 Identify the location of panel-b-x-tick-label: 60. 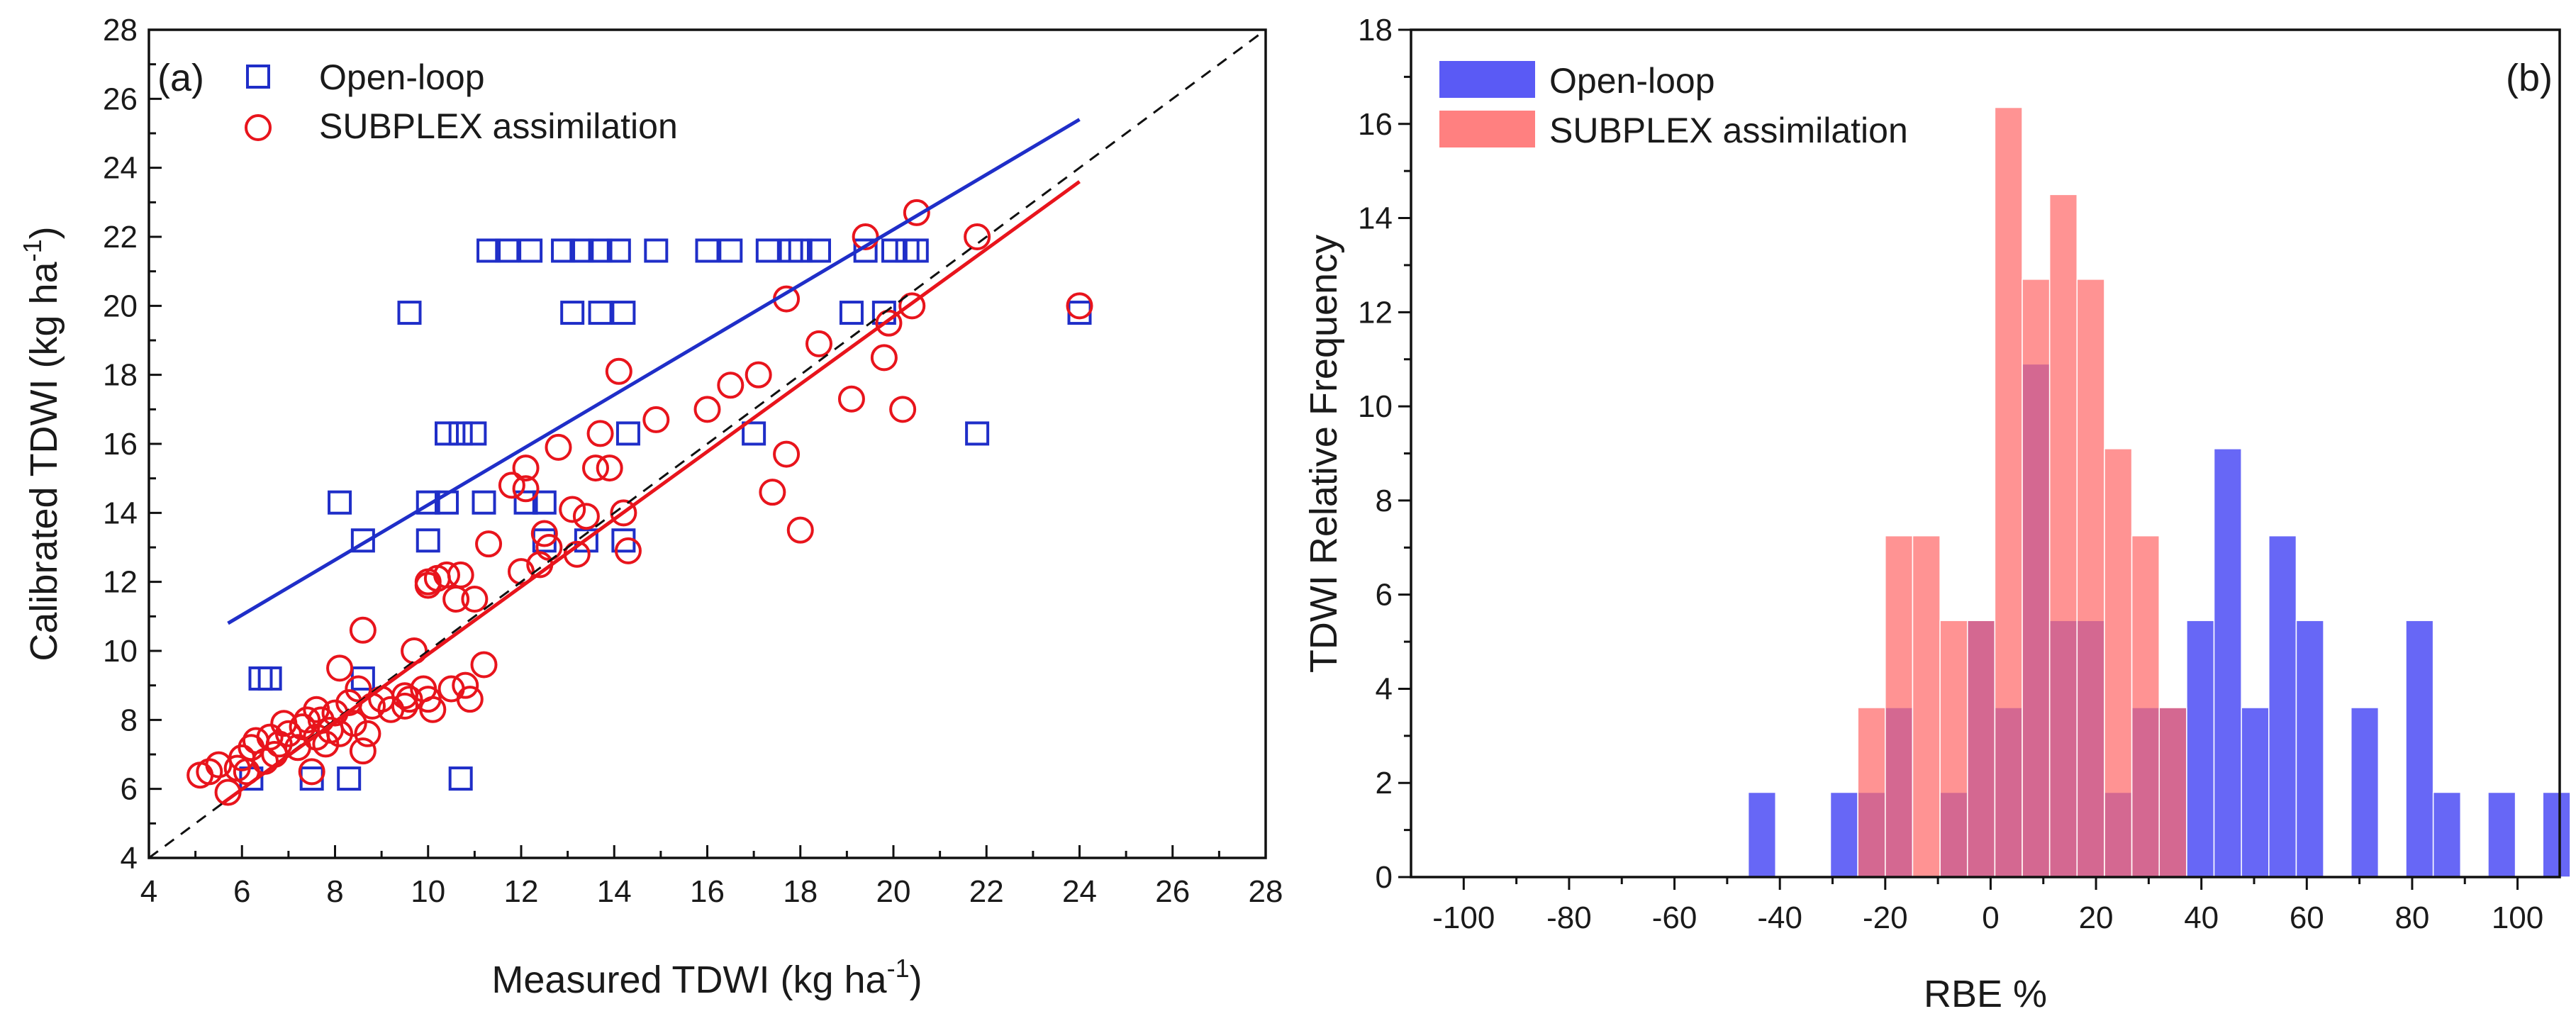
(2307, 917).